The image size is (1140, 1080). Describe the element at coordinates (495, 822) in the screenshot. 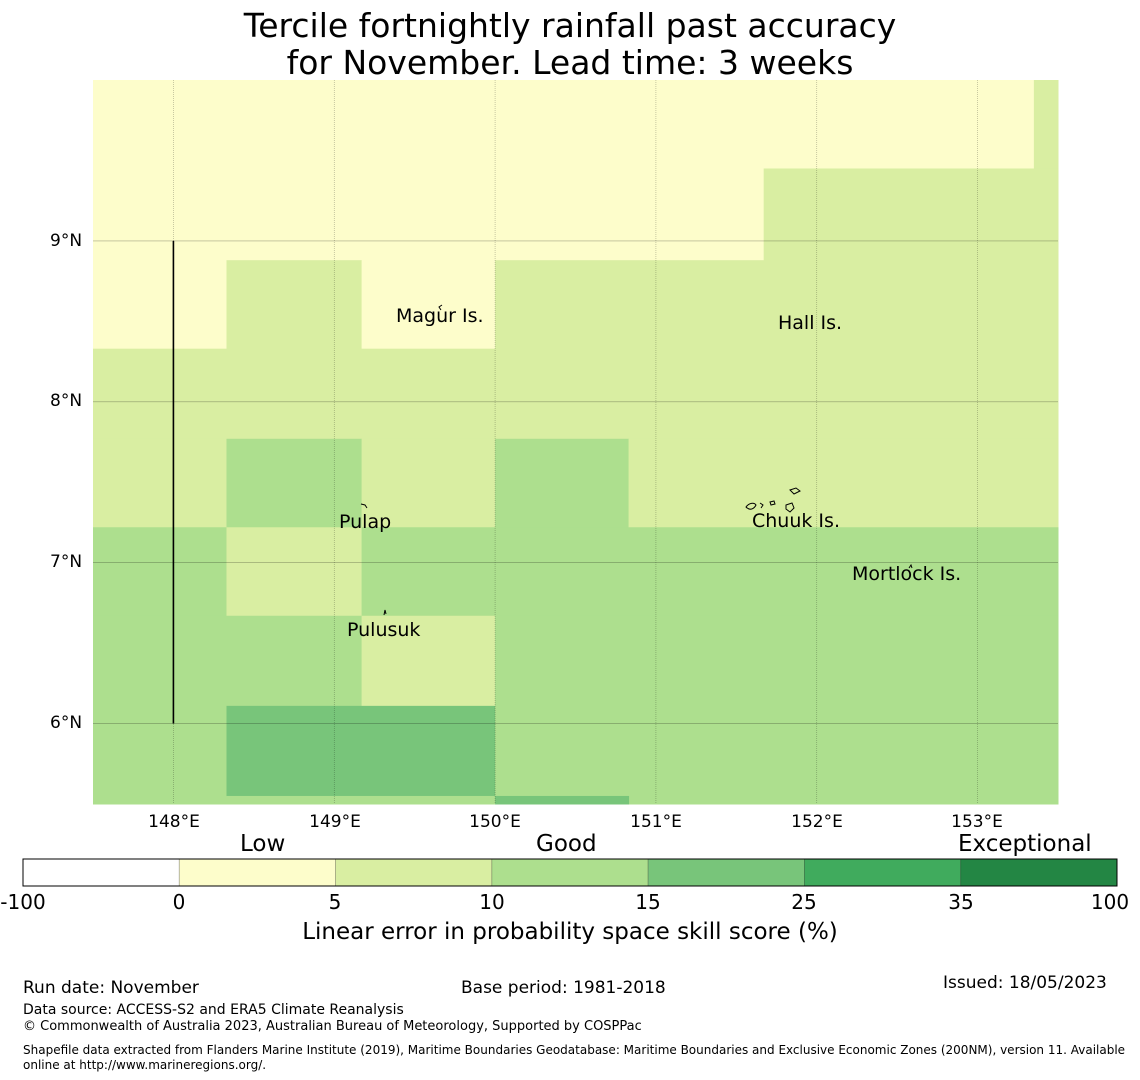

I see `lon-label-150e: 150°E` at that location.